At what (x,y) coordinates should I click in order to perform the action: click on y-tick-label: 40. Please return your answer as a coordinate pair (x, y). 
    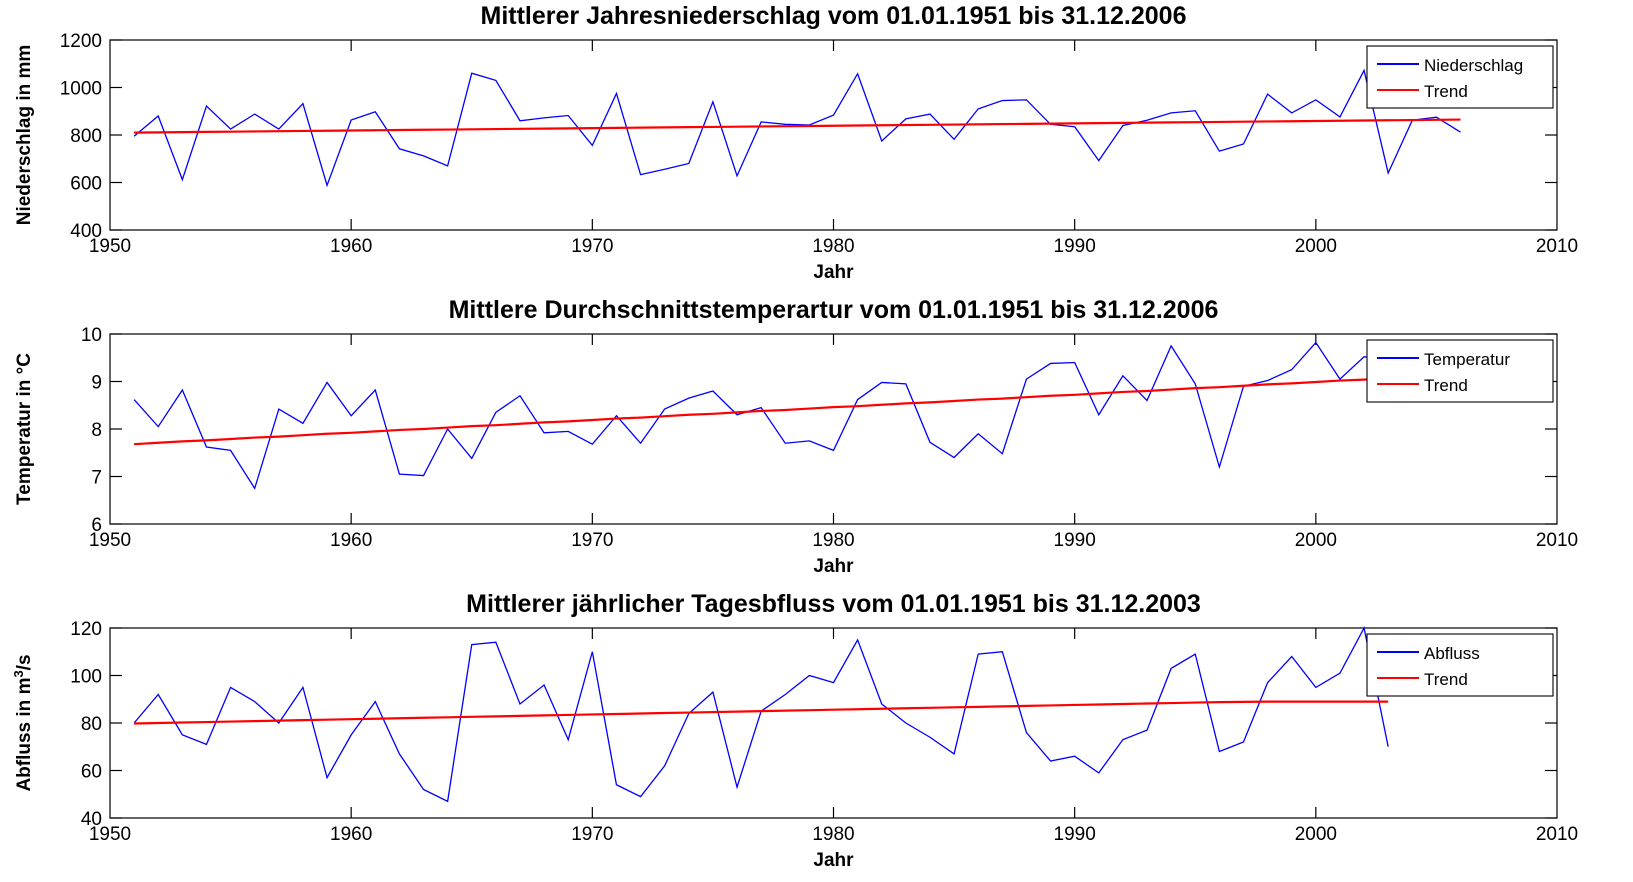
    Looking at the image, I should click on (91, 819).